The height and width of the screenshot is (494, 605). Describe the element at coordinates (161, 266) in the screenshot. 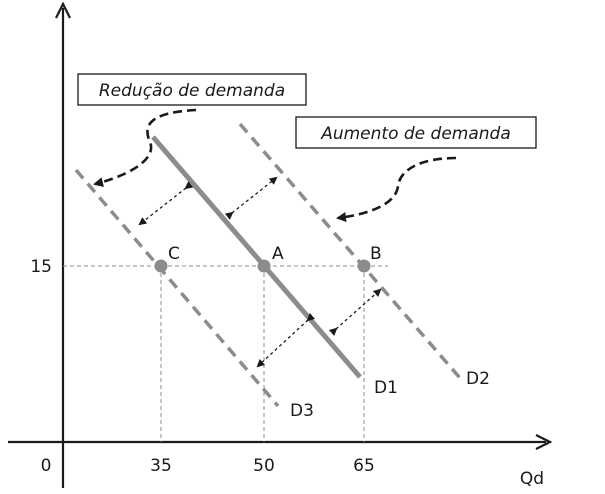

I see `point-c` at that location.